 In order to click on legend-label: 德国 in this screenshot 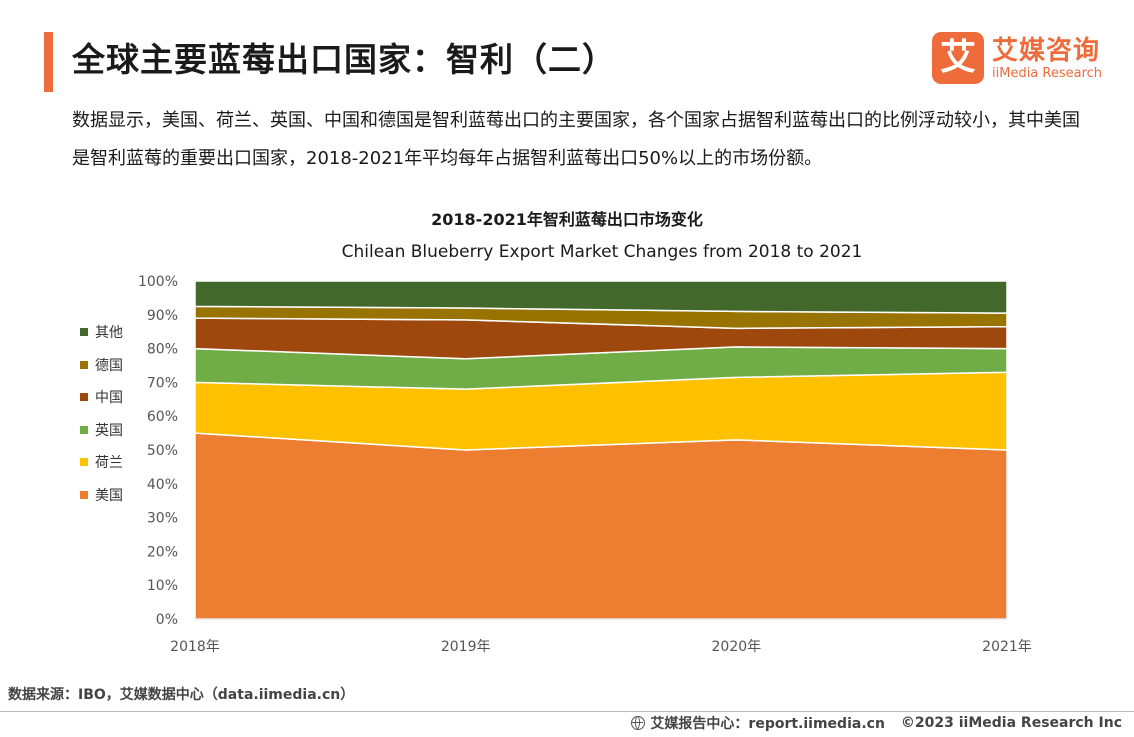, I will do `click(109, 365)`.